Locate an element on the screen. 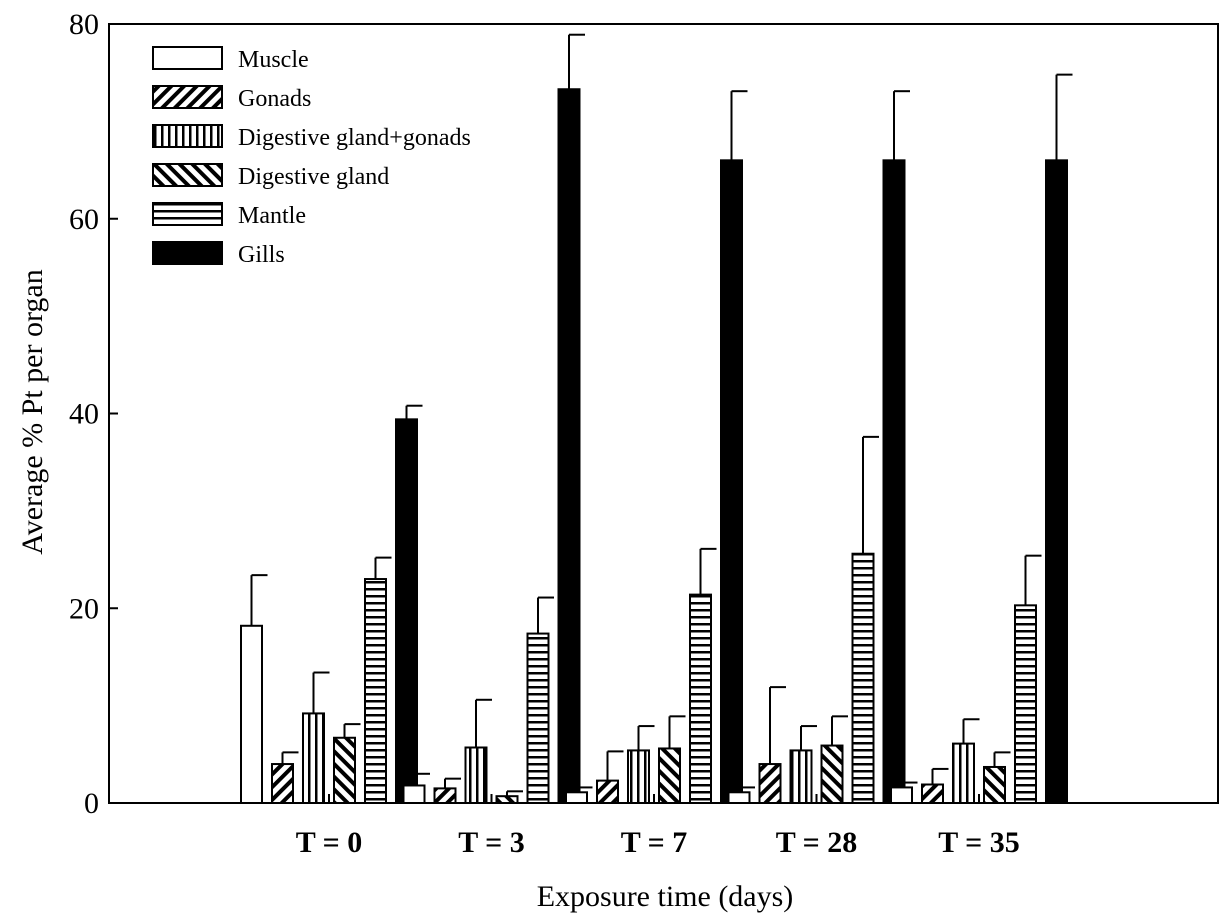  y-axis: 0 20 40 60 80 is located at coordinates (93, 414).